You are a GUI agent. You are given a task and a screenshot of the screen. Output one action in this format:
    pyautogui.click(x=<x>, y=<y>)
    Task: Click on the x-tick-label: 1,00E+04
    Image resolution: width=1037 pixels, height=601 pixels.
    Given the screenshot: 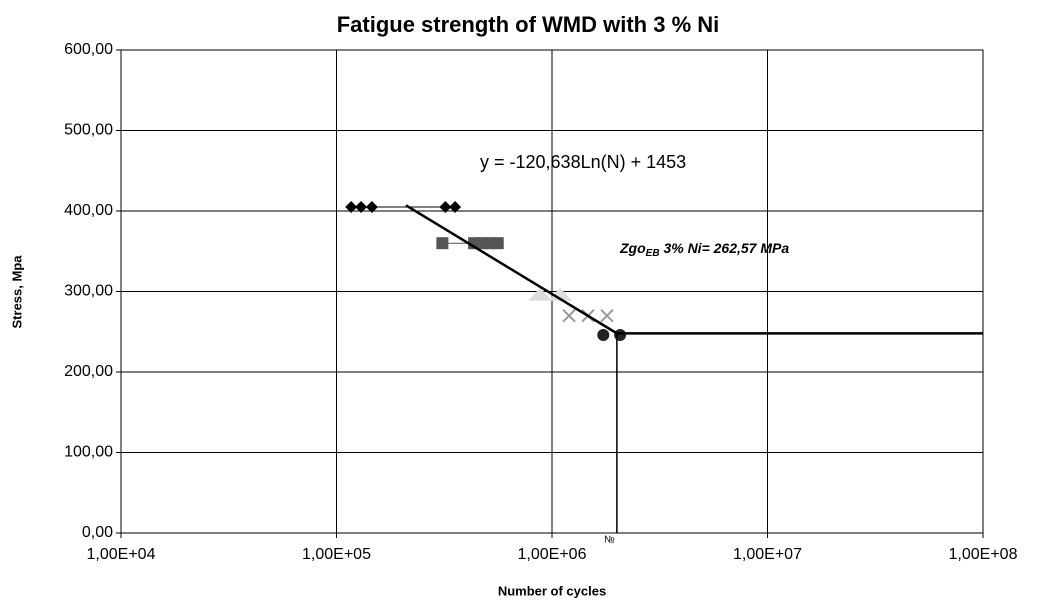 What is the action you would take?
    pyautogui.click(x=121, y=554)
    